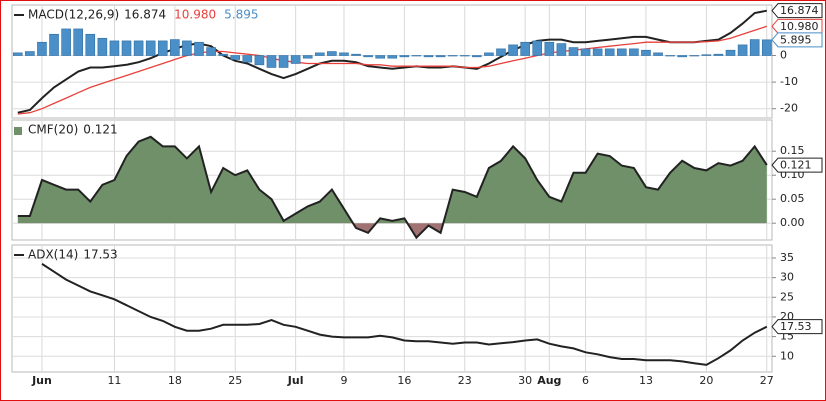  Describe the element at coordinates (41, 380) in the screenshot. I see `x-tick-label: Jun` at that location.